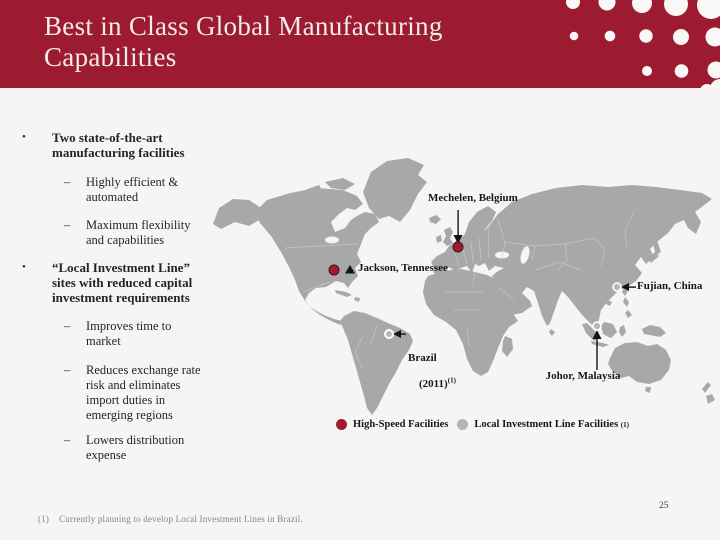  I want to click on legend-item-high-speed: High-Speed Facilities, so click(392, 424).